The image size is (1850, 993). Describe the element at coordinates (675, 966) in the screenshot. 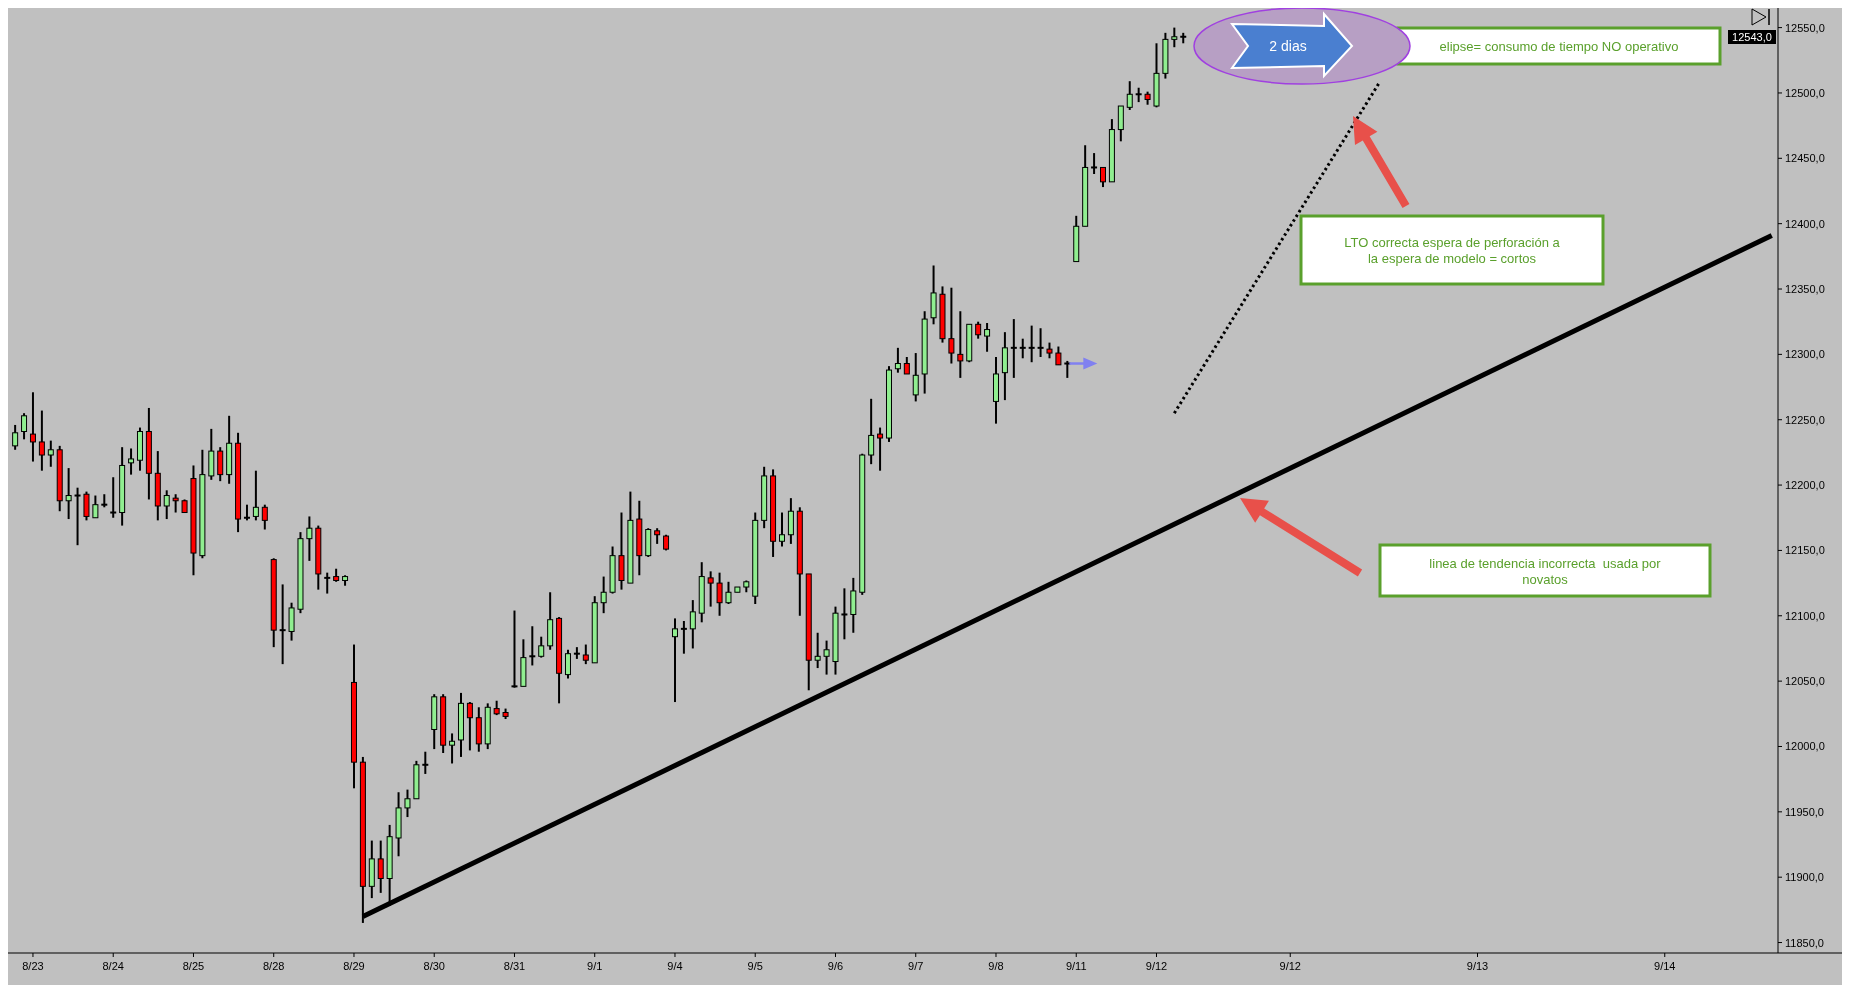

I see `x-tick-label: 9/4` at that location.